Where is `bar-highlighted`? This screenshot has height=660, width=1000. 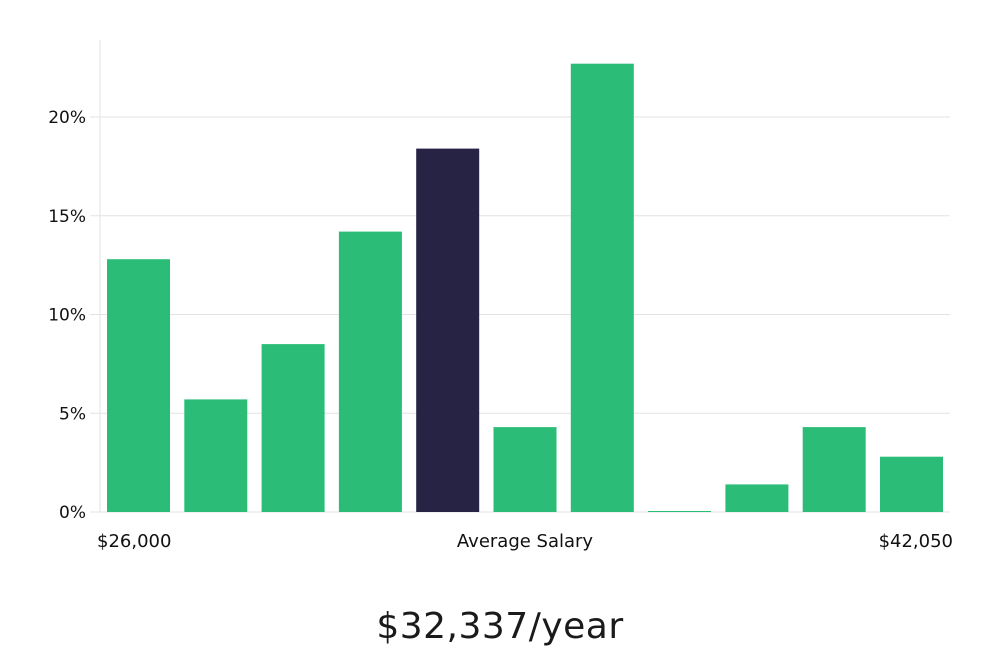
bar-highlighted is located at coordinates (448, 330).